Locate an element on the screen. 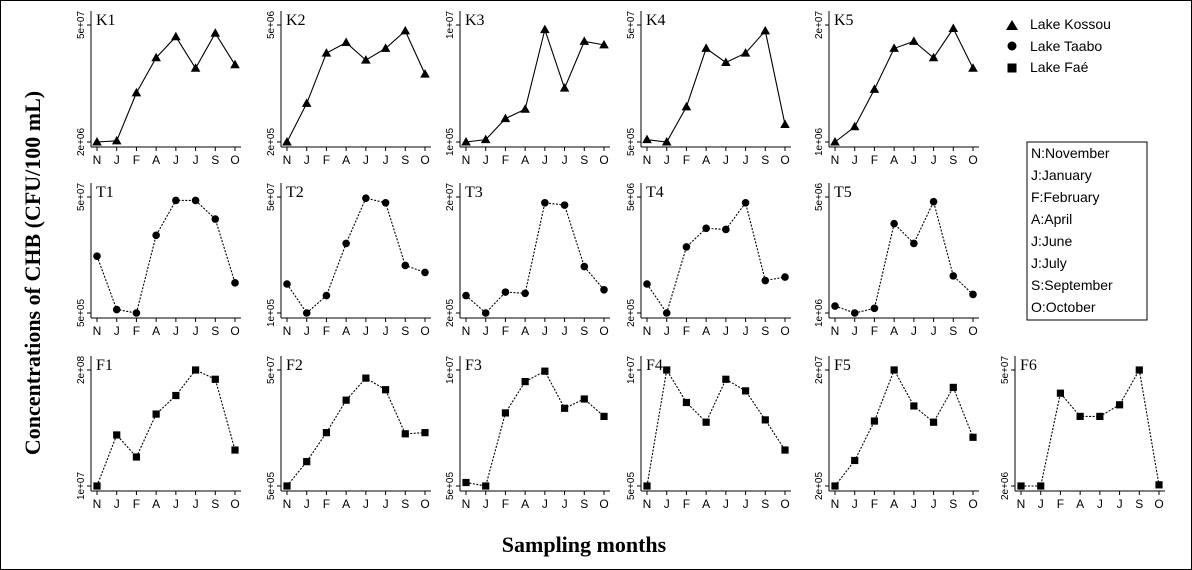  panel-title: F4 is located at coordinates (654, 365).